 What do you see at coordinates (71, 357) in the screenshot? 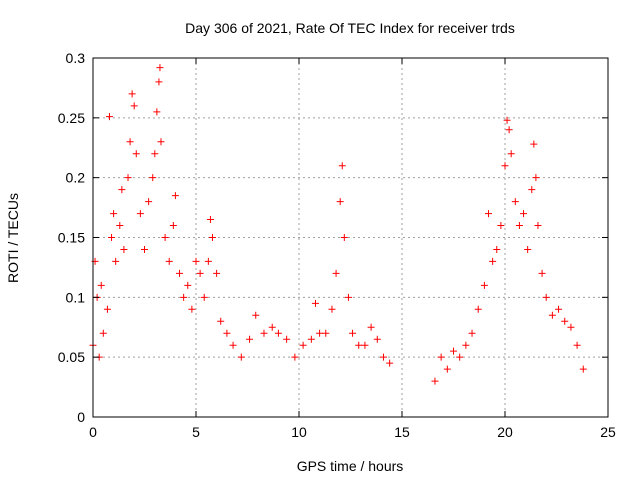
I see `y-tick-label: 0.05` at bounding box center [71, 357].